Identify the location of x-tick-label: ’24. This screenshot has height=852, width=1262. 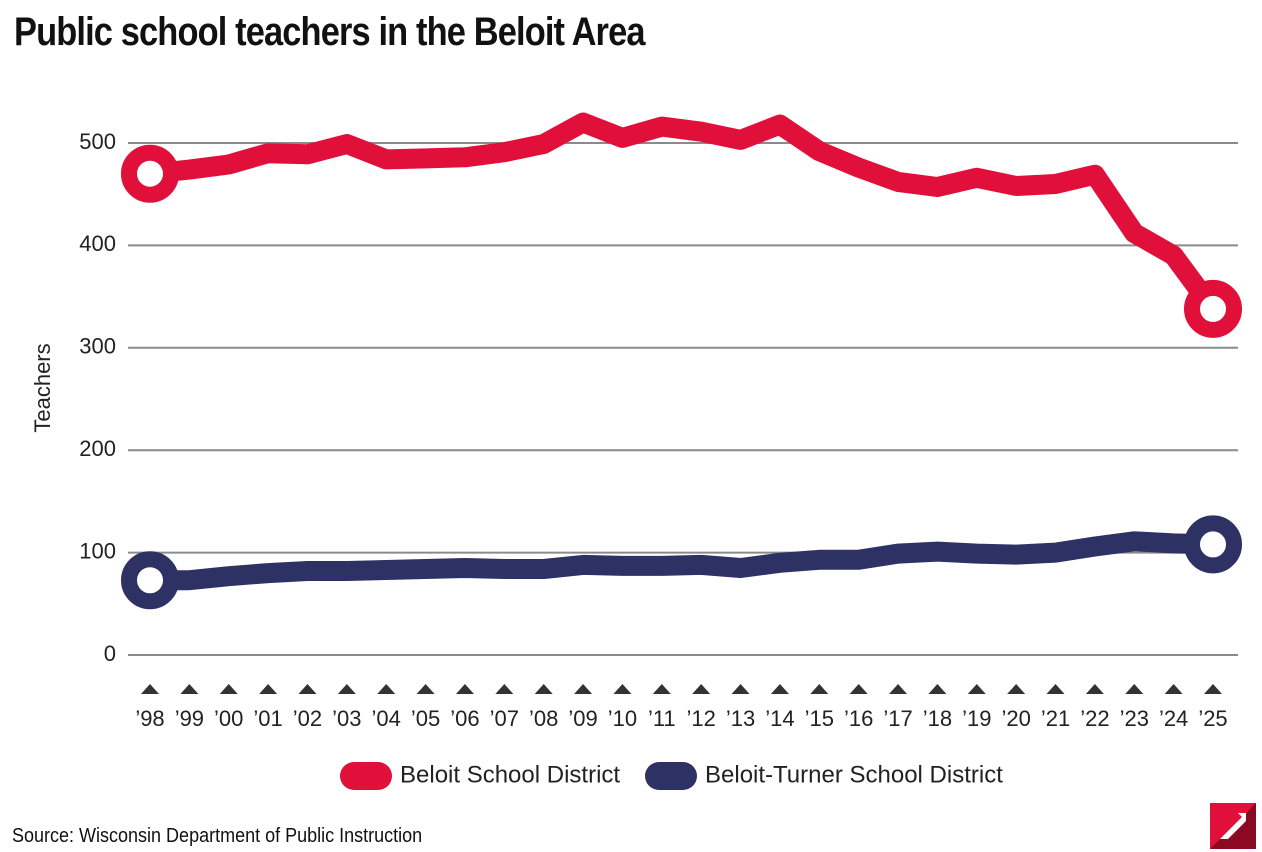
(1173, 718).